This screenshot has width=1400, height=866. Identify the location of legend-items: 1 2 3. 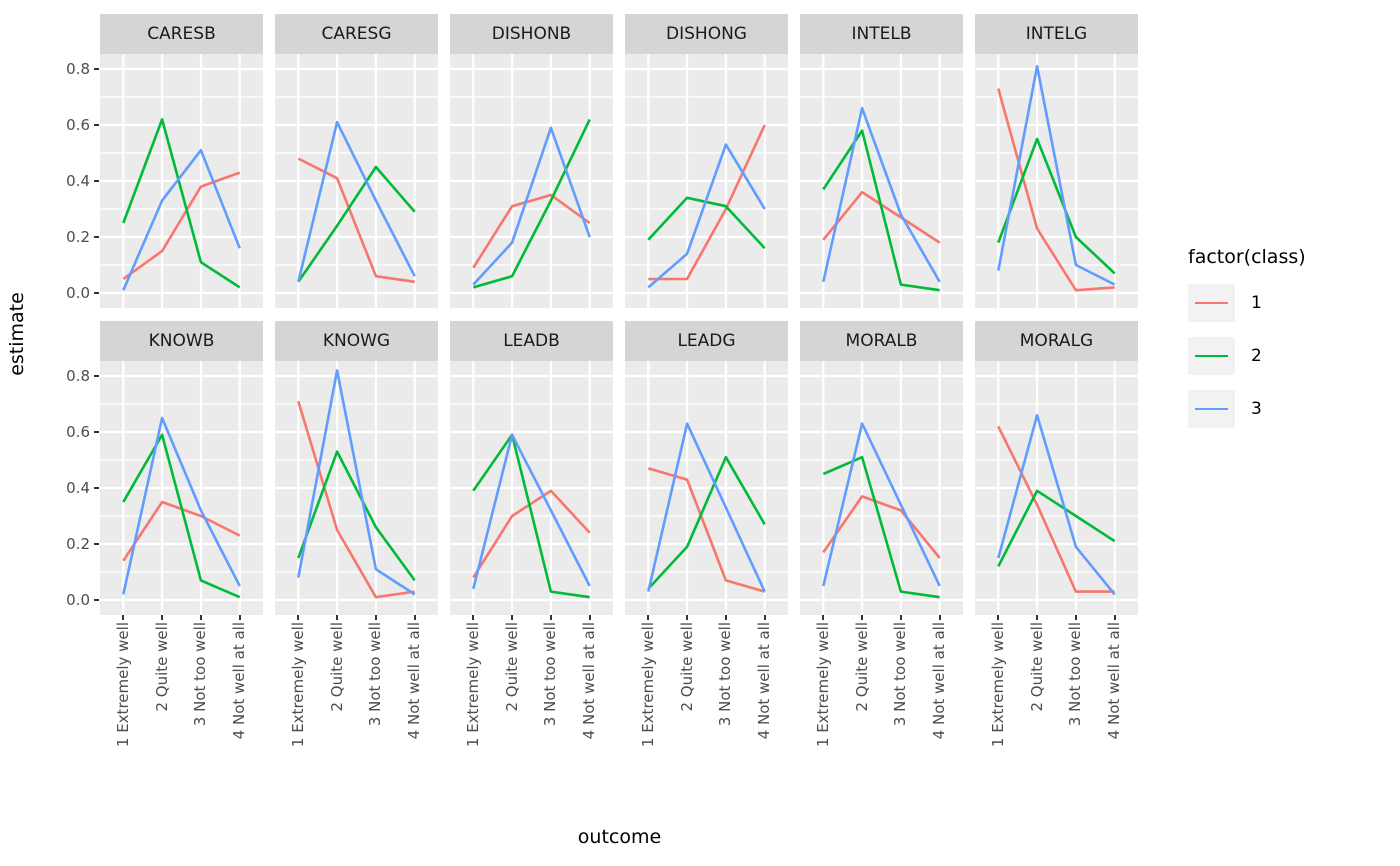
(1247, 356).